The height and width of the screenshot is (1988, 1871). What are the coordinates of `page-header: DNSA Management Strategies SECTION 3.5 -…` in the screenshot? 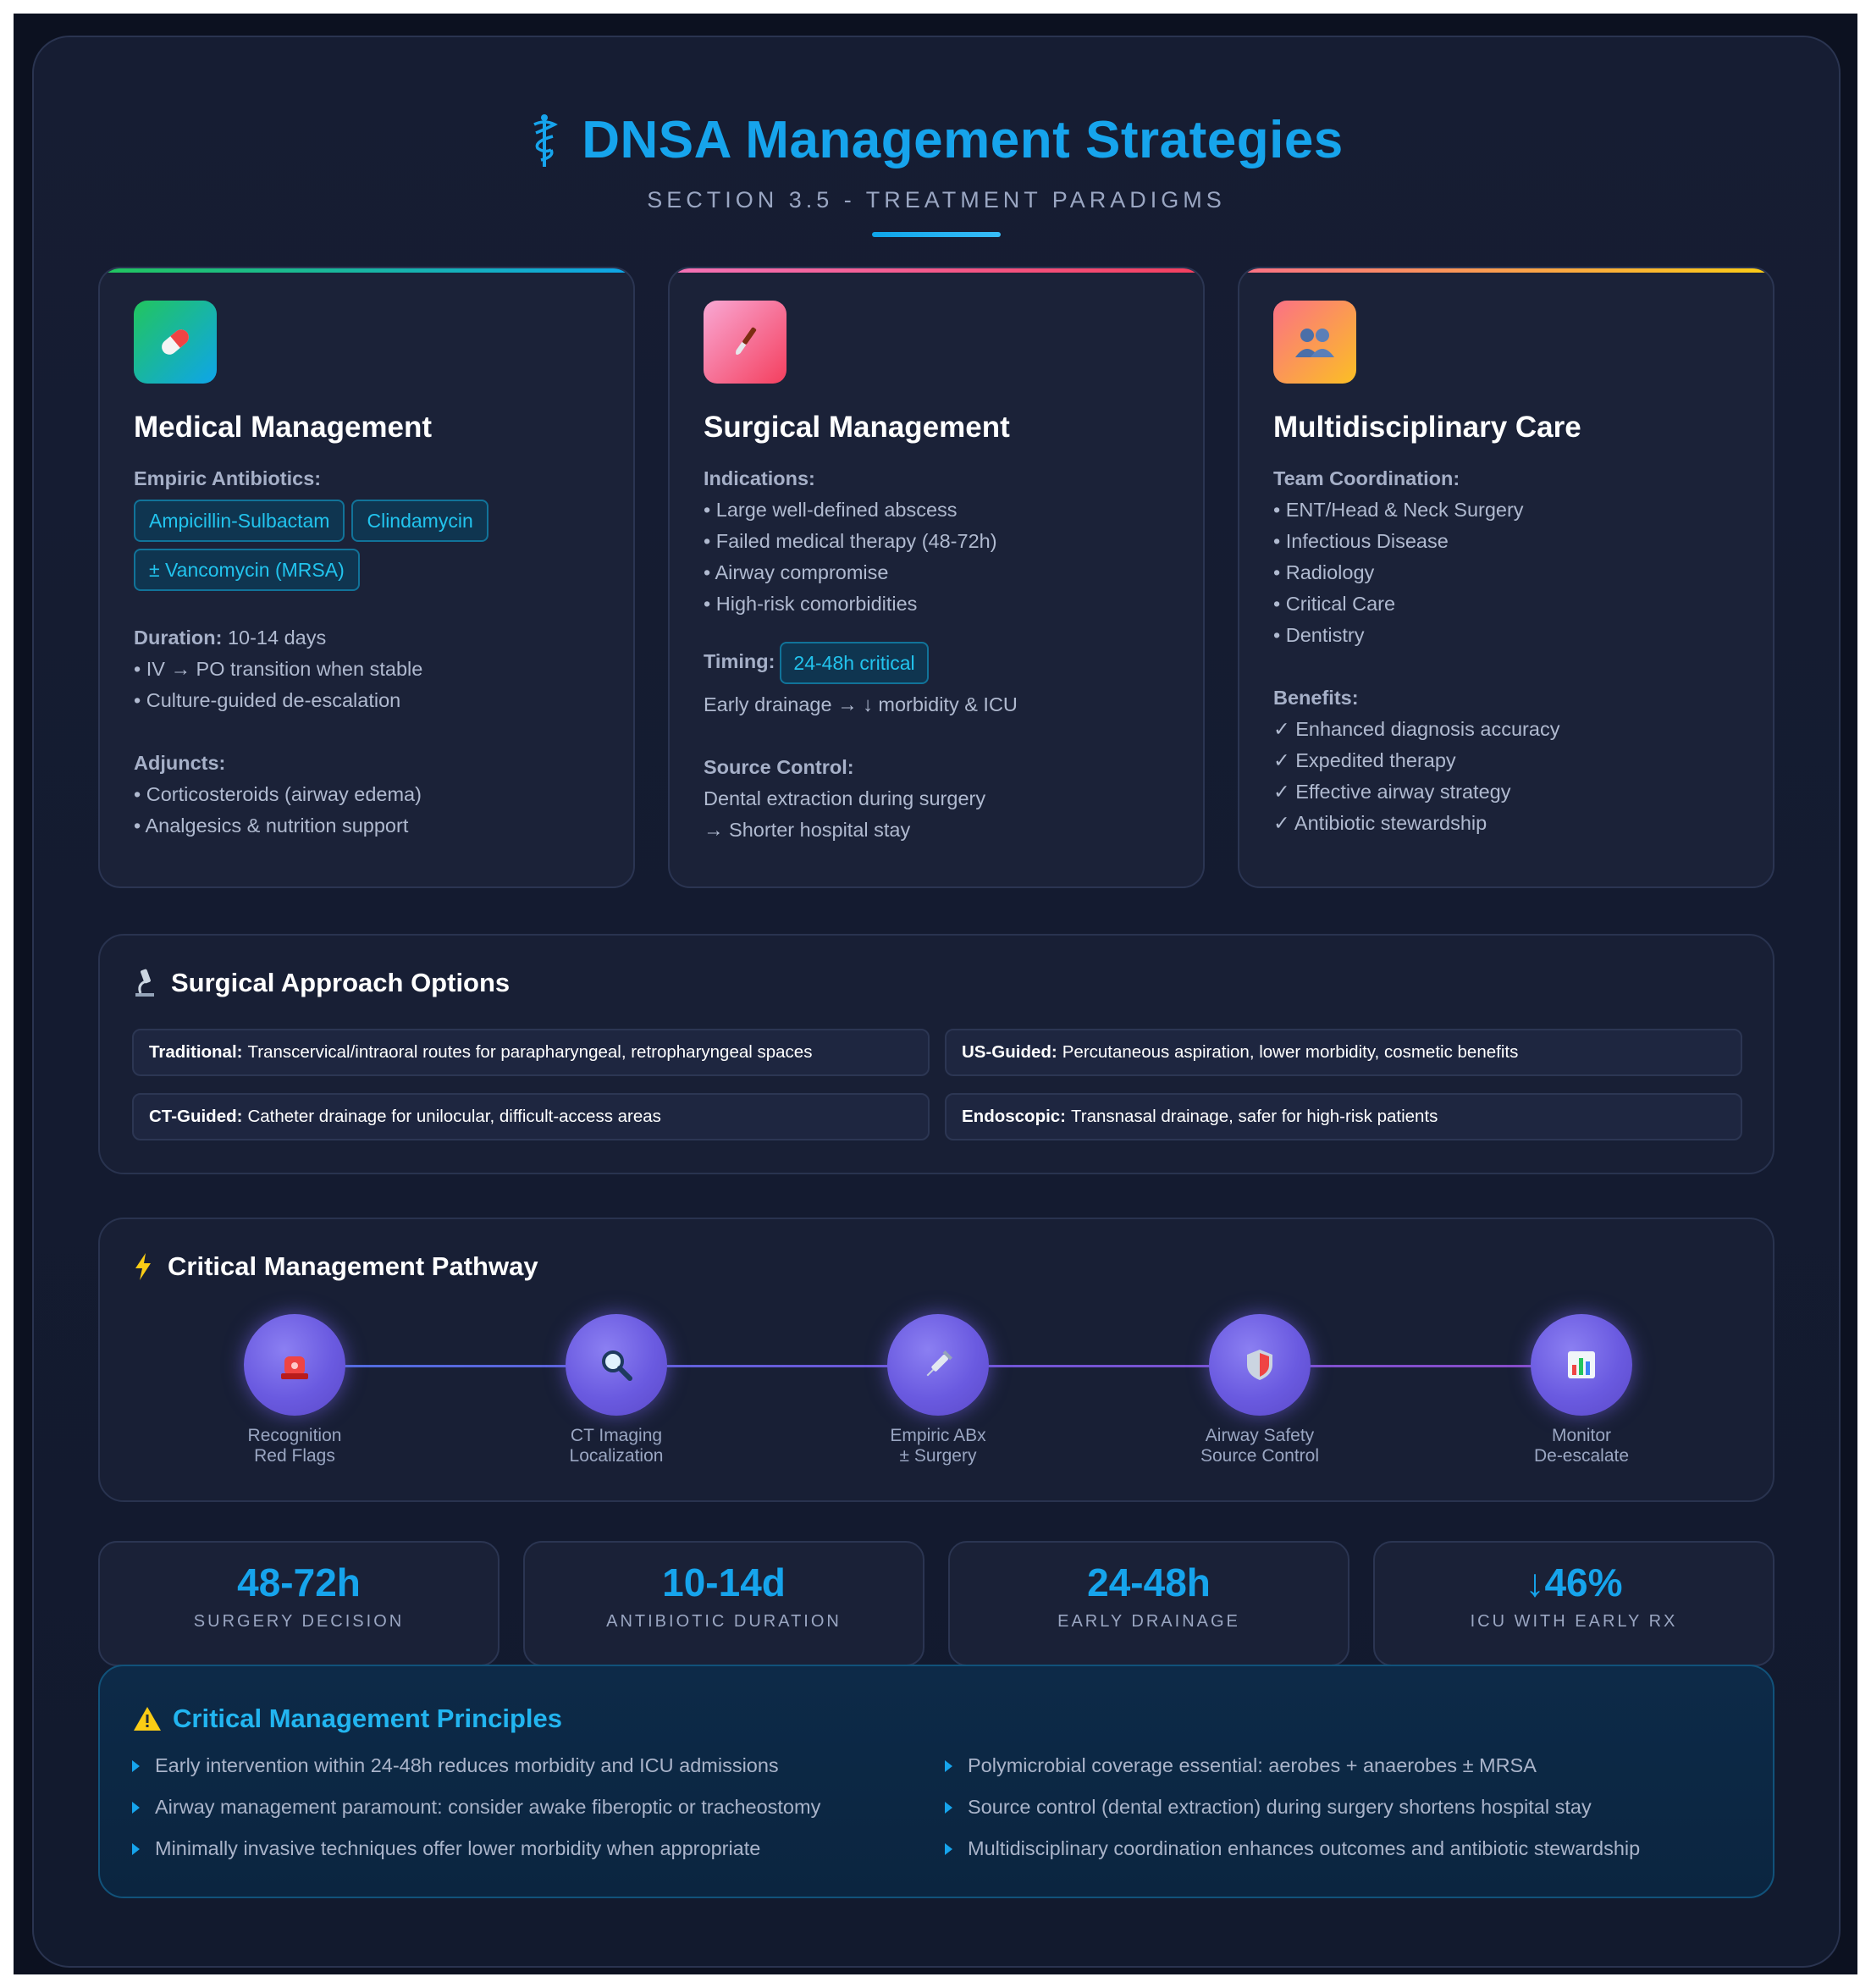 It's located at (936, 173).